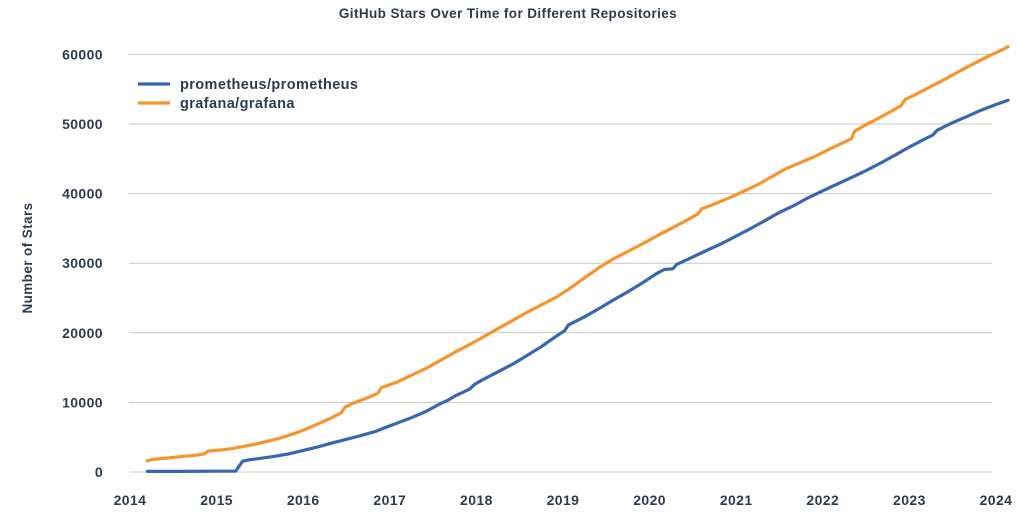 The image size is (1018, 522). What do you see at coordinates (82, 194) in the screenshot?
I see `y-tick-label: 40000` at bounding box center [82, 194].